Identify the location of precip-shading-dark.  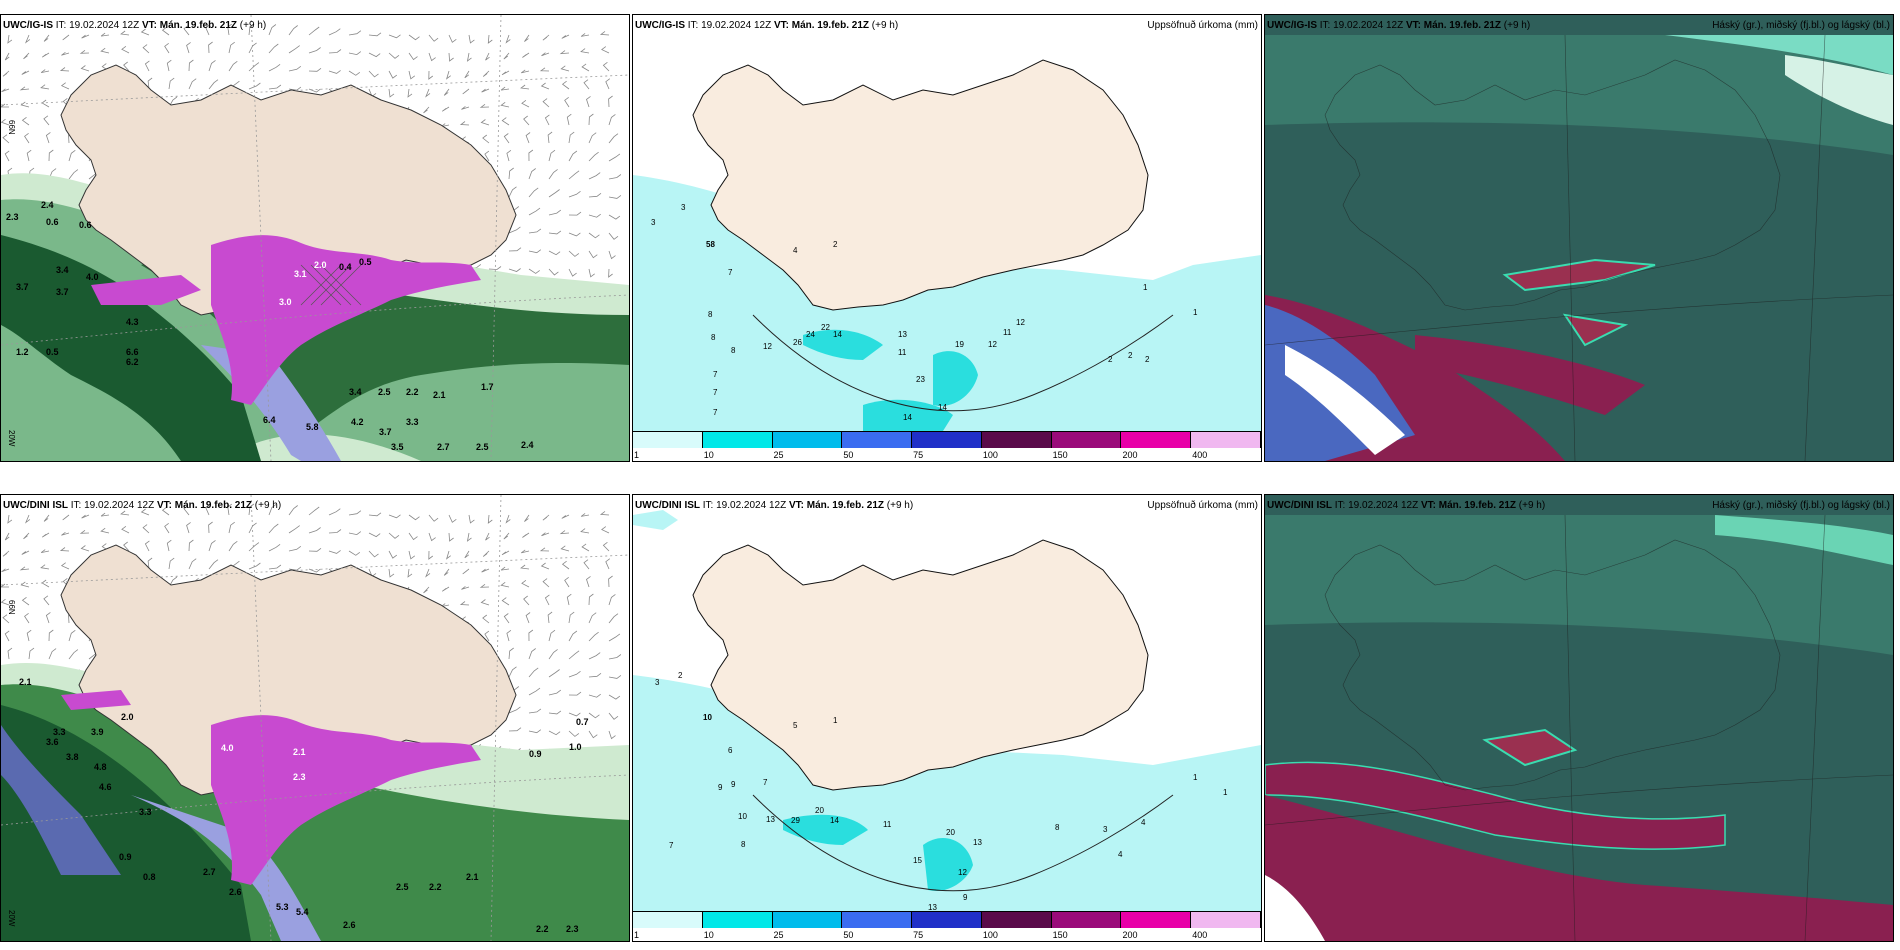
(131, 348).